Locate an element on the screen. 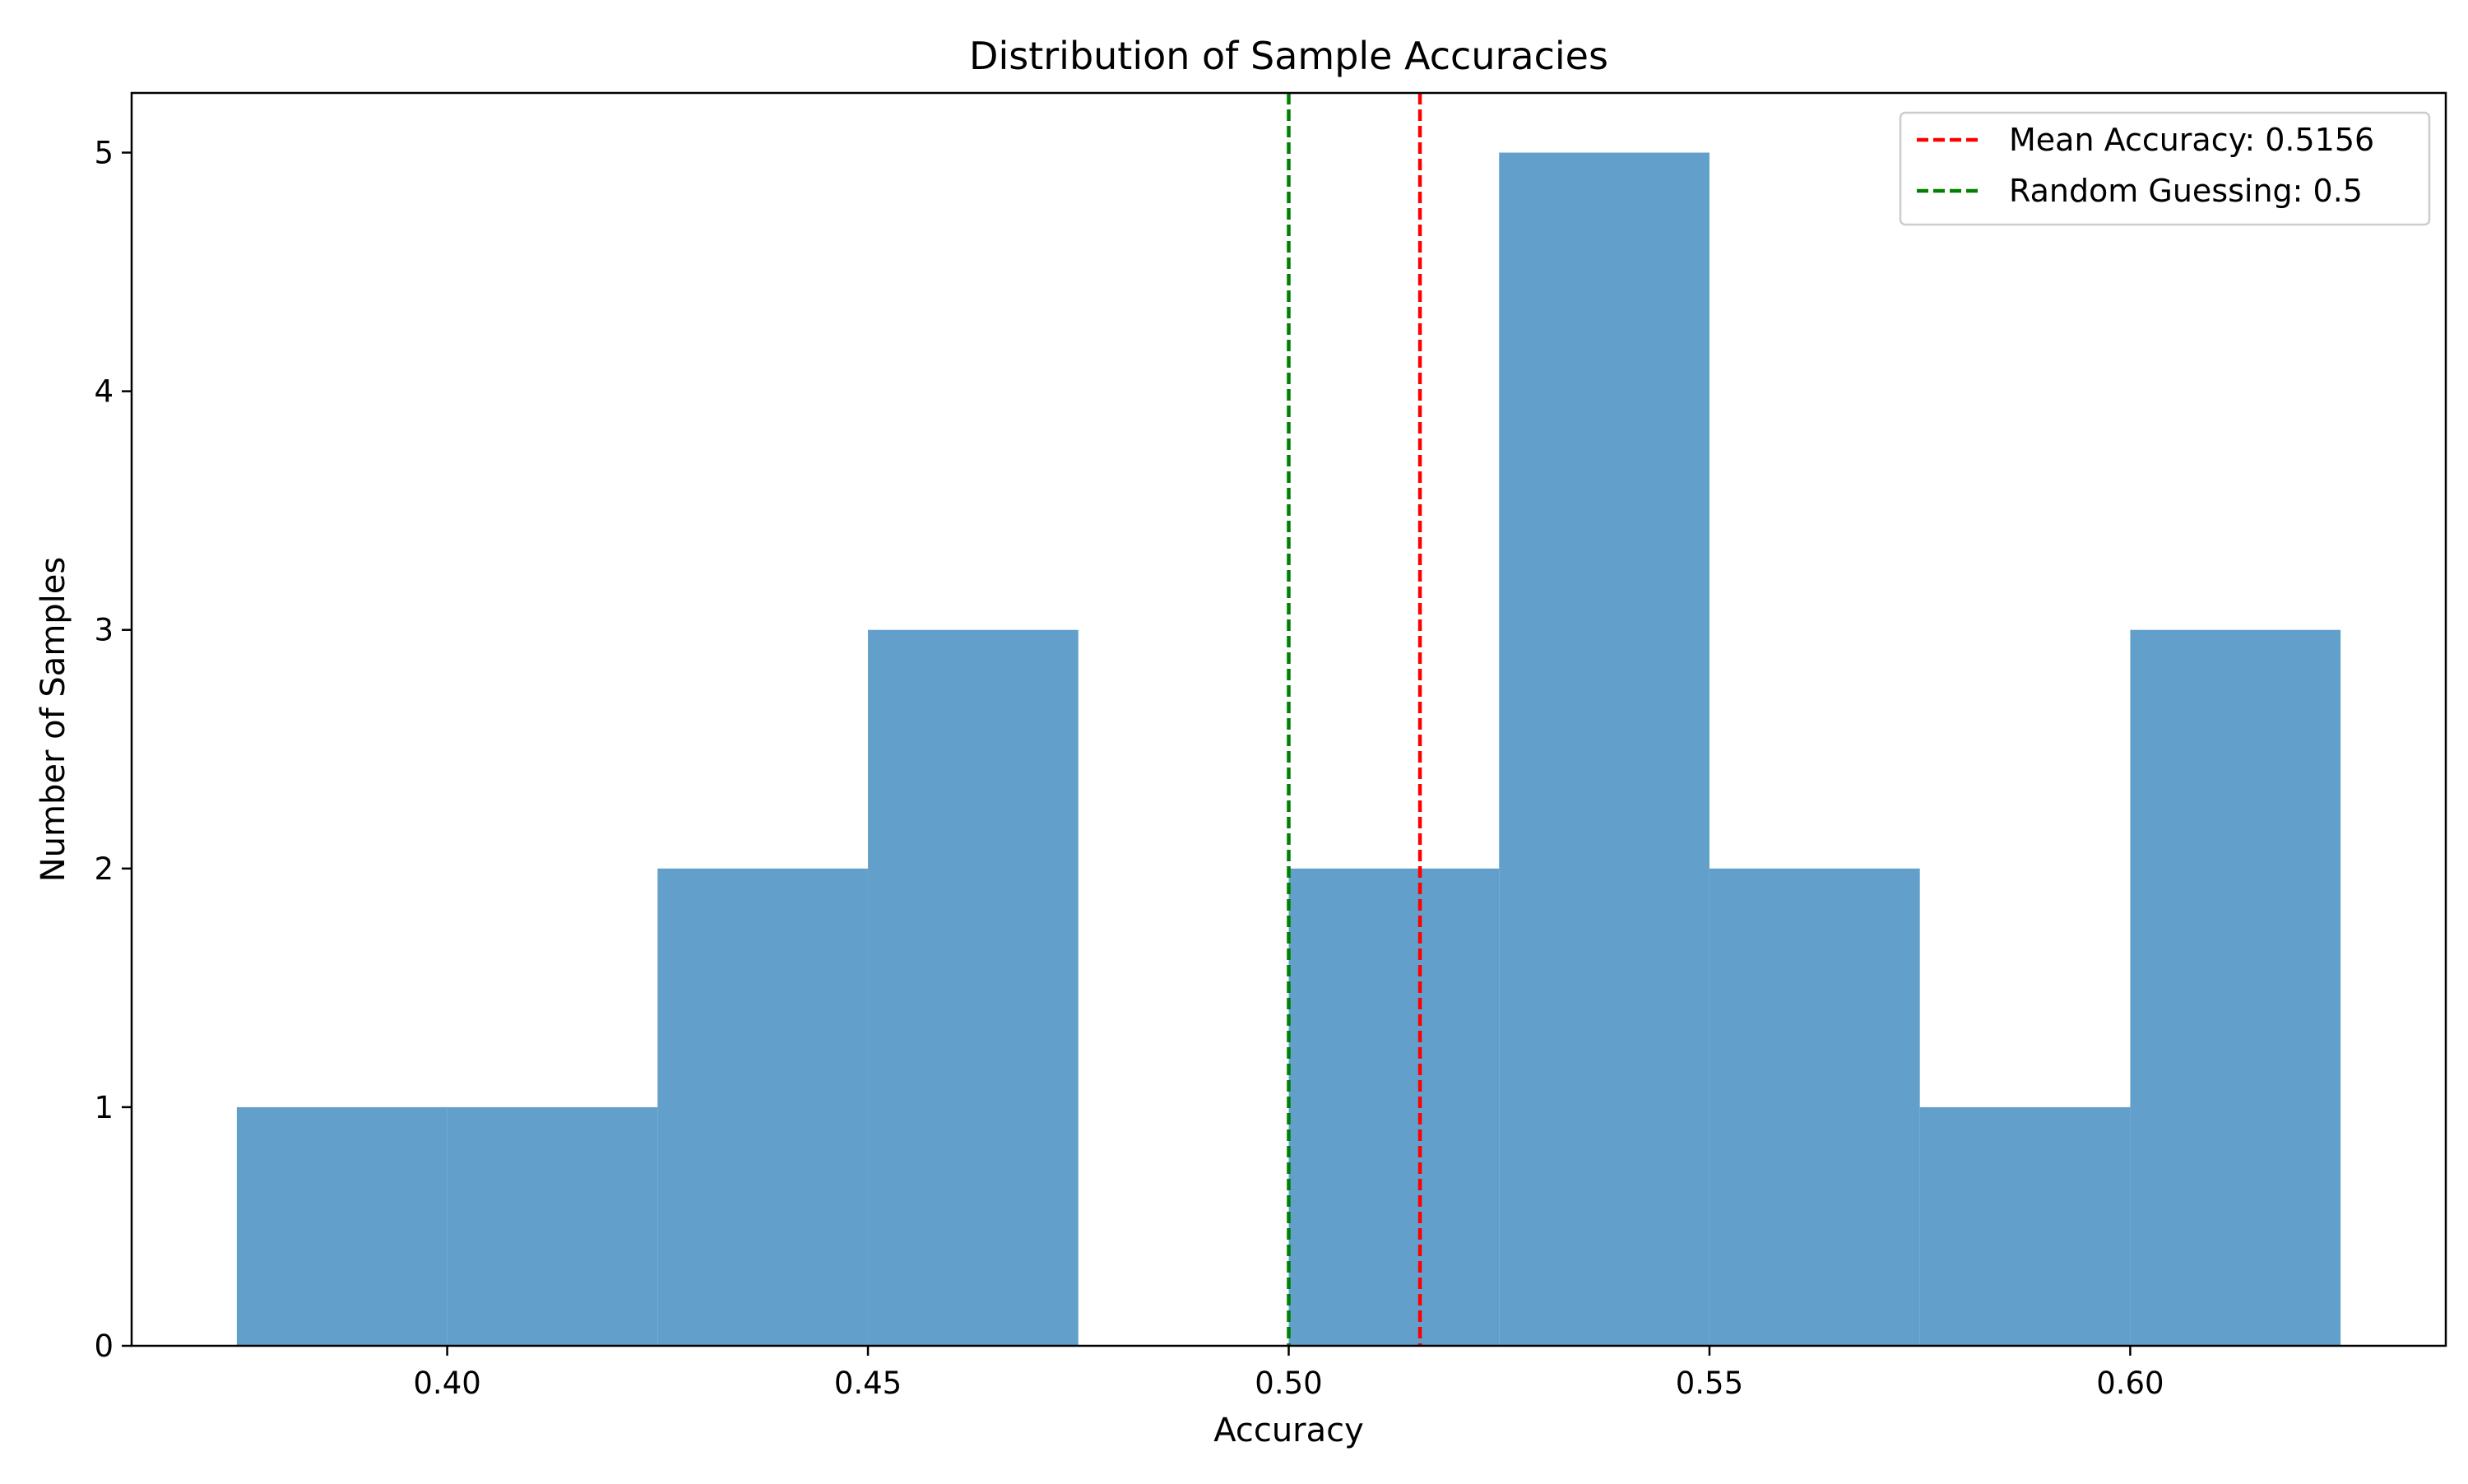 This screenshot has height=1484, width=2468. y-axis-ticks: 0 1 2 3 4 5 is located at coordinates (113, 750).